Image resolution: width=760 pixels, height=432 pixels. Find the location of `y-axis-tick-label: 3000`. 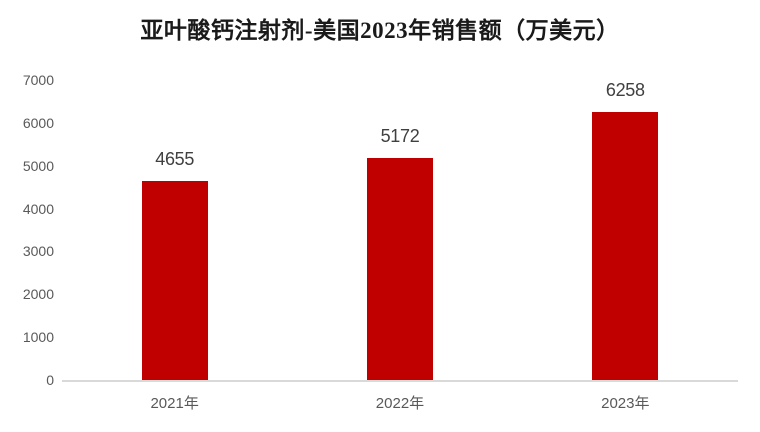

y-axis-tick-label: 3000 is located at coordinates (38, 251).